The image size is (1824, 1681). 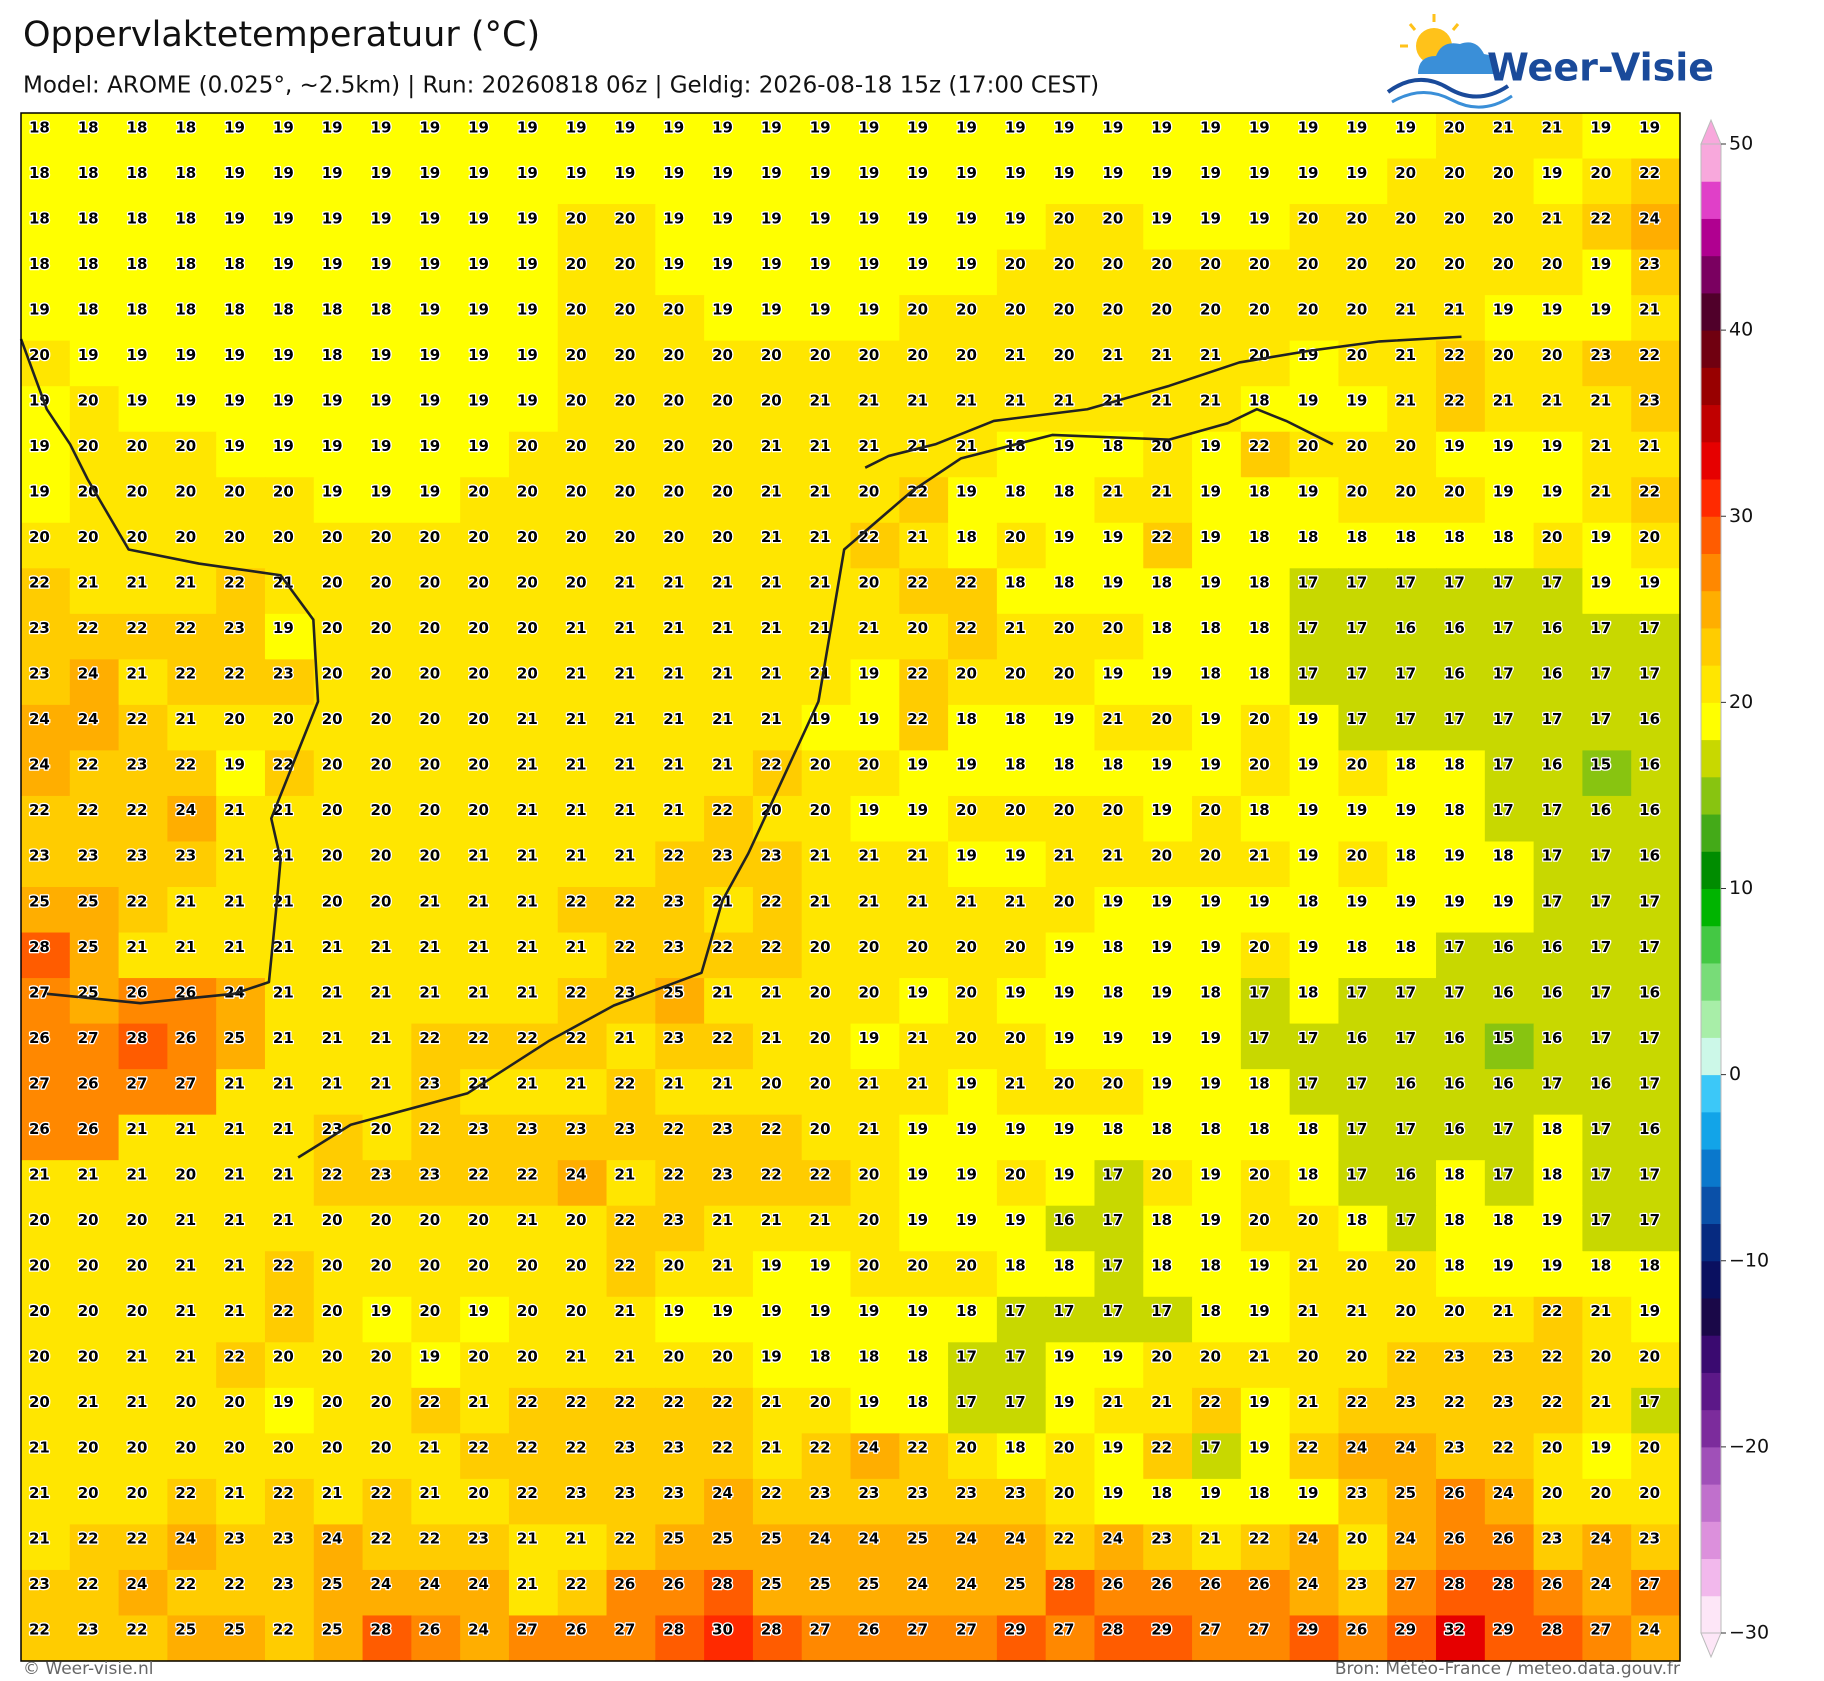 What do you see at coordinates (1600, 1539) in the screenshot?
I see `temperature-label: 24` at bounding box center [1600, 1539].